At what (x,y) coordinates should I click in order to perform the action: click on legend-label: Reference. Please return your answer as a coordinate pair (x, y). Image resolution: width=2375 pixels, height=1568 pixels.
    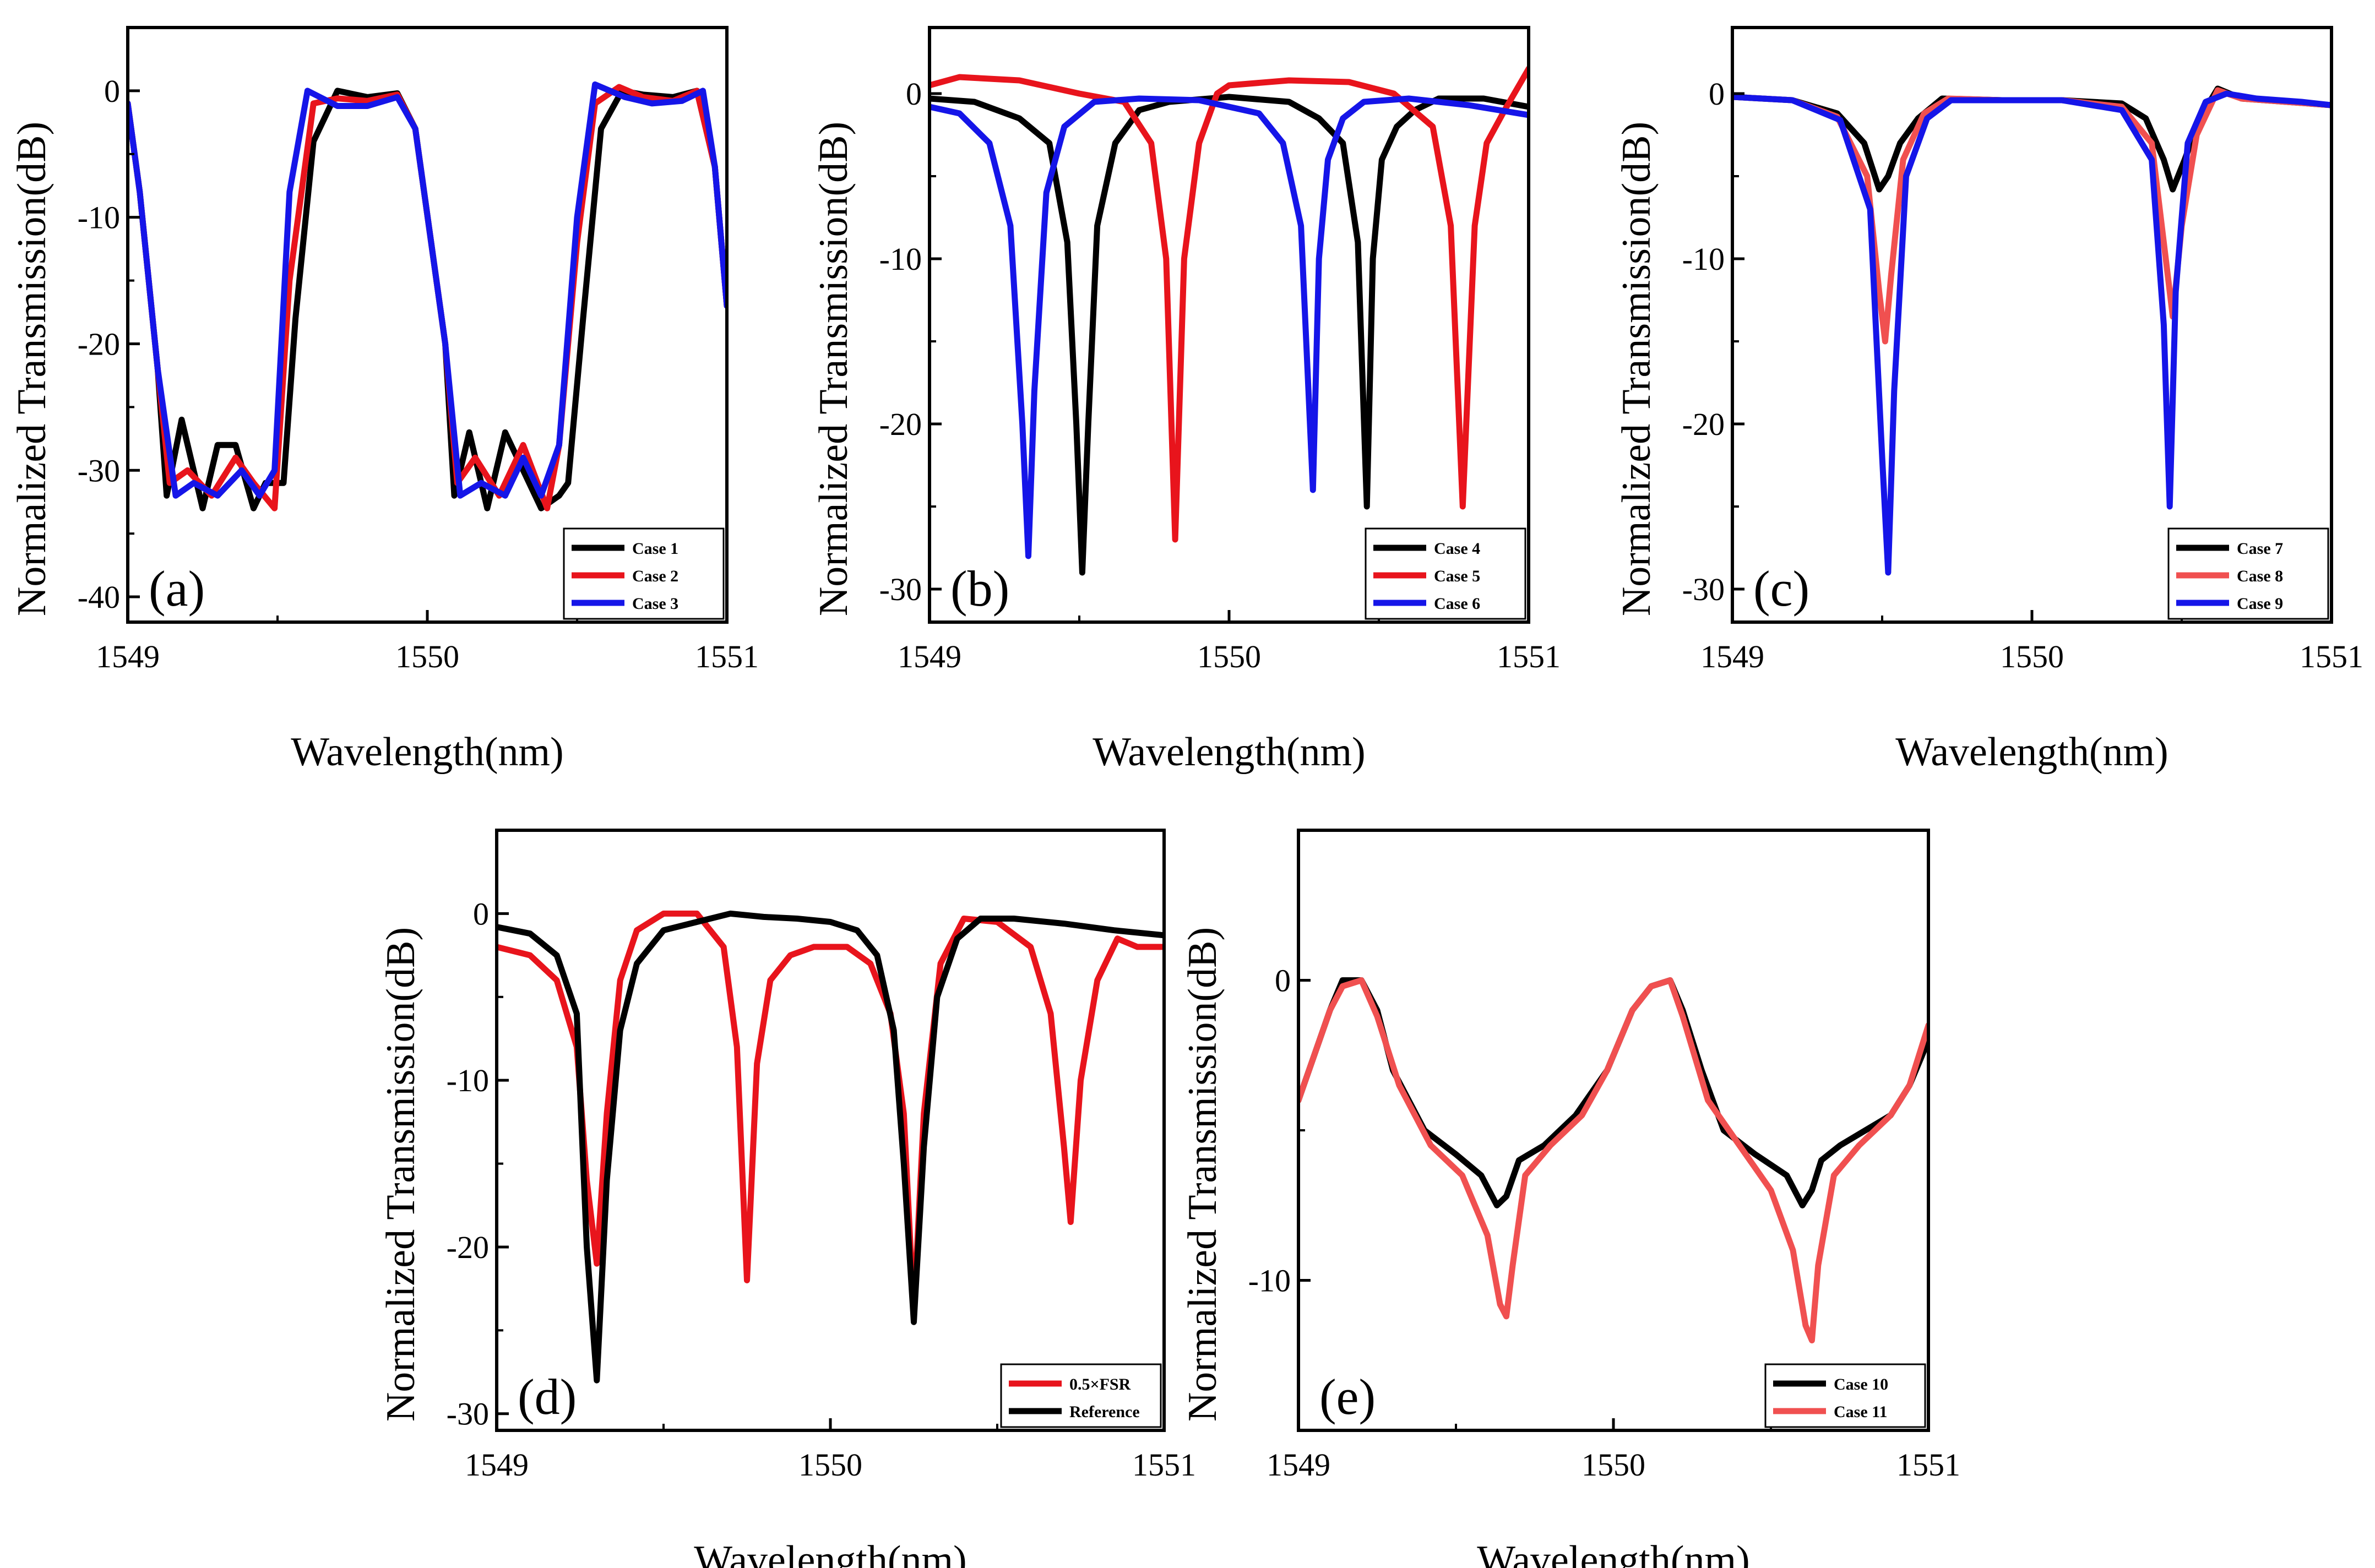
    Looking at the image, I should click on (1104, 1412).